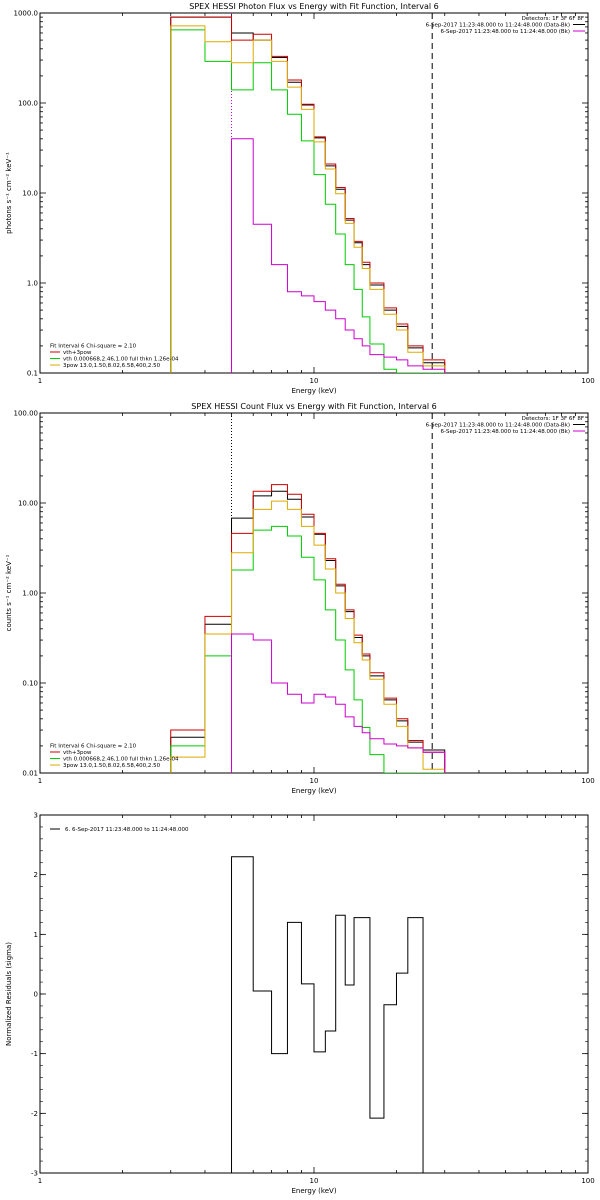 This screenshot has height=1200, width=600. Describe the element at coordinates (587, 381) in the screenshot. I see `photon-x-tick-label: 100` at that location.